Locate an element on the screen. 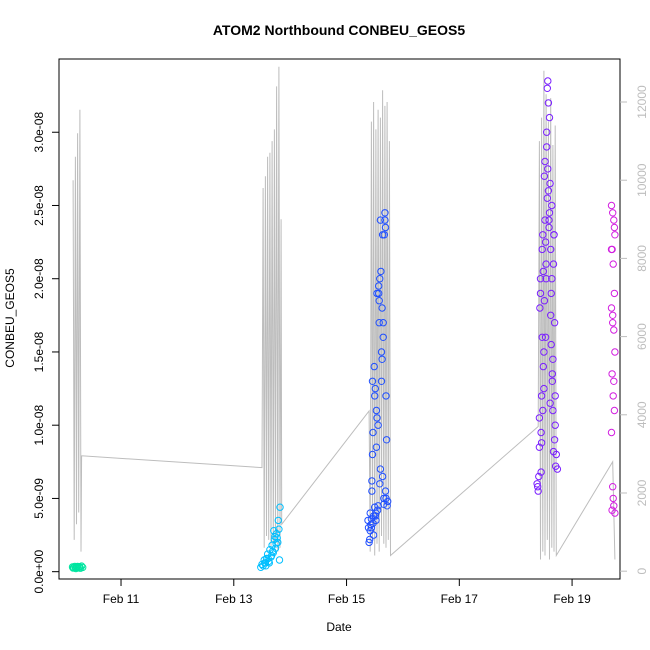 The height and width of the screenshot is (650, 650). right-tick-label: 6000 is located at coordinates (642, 336).